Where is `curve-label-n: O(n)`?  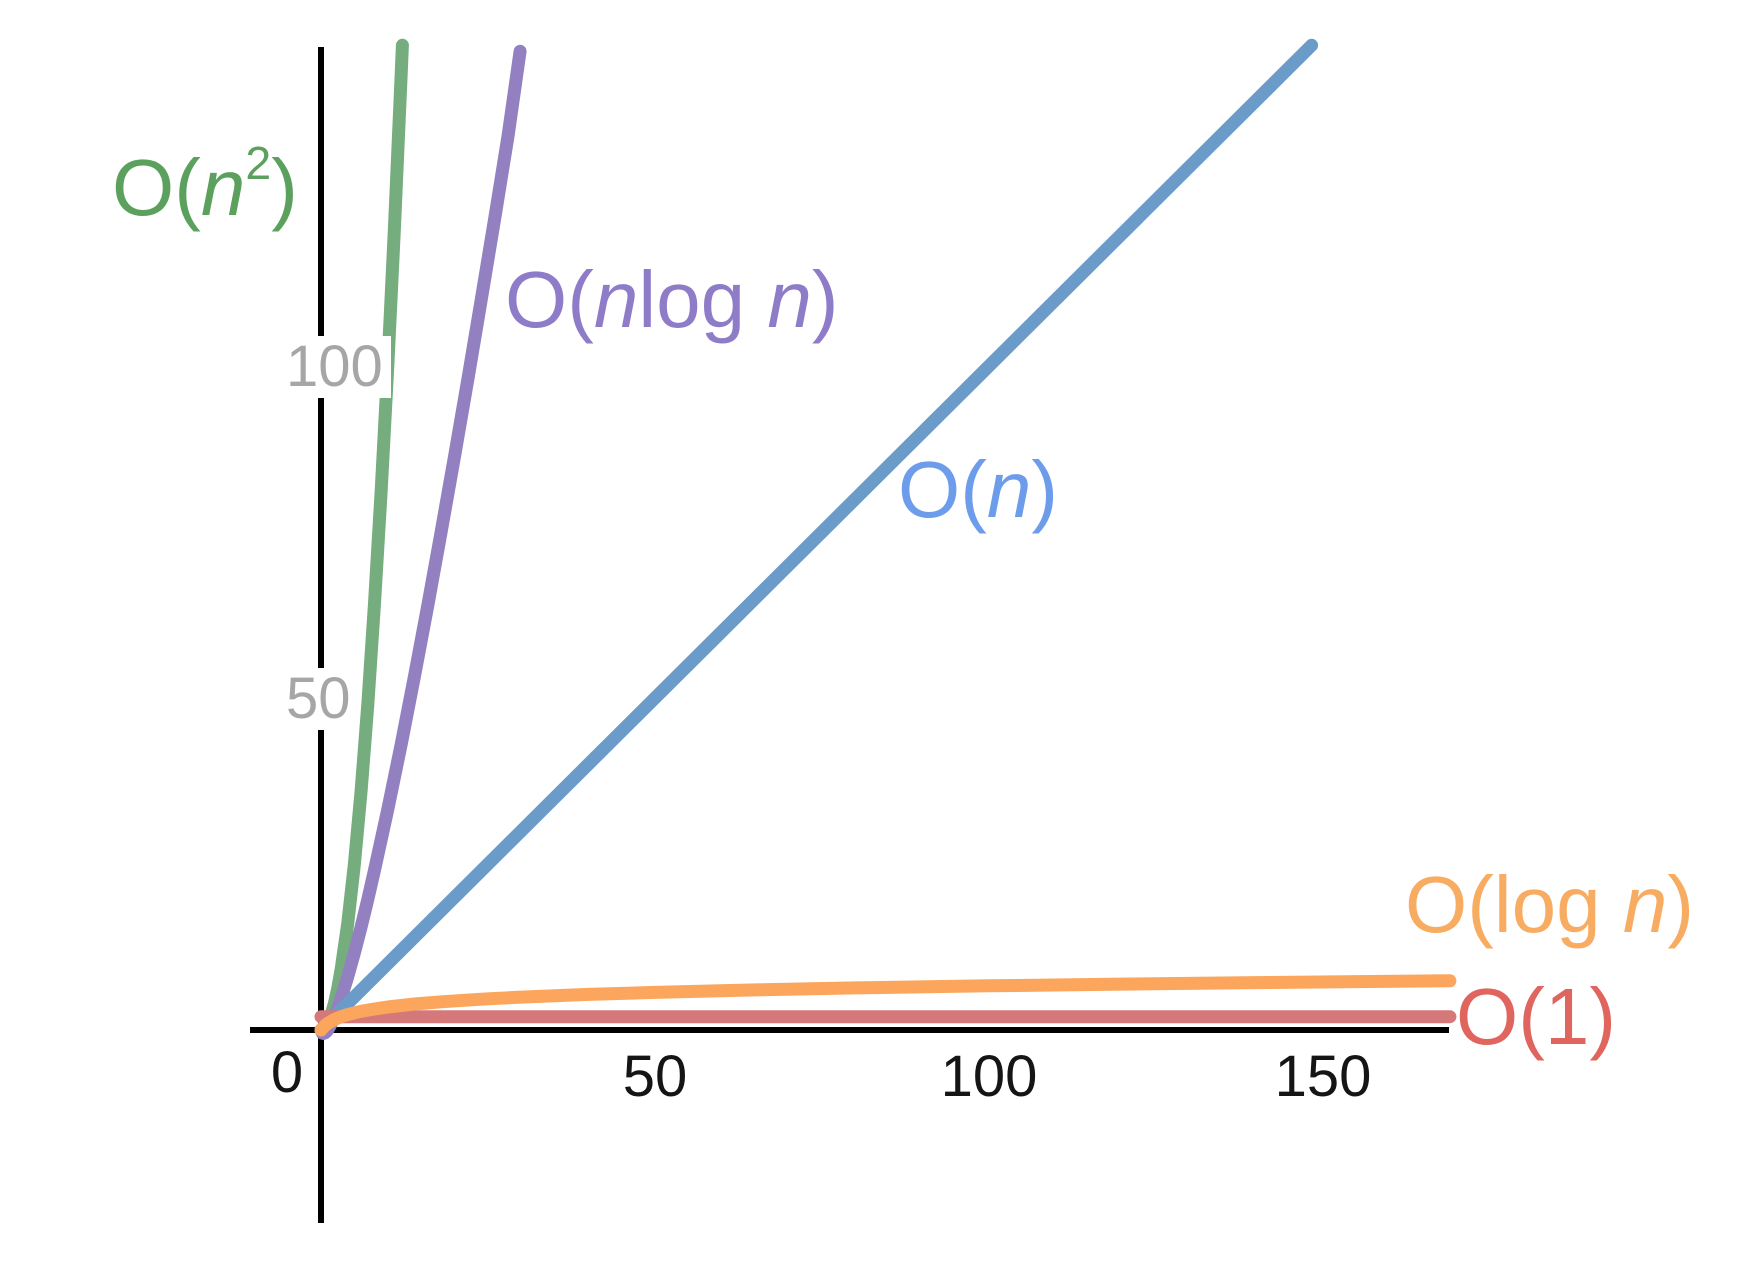
curve-label-n: O(n) is located at coordinates (978, 490).